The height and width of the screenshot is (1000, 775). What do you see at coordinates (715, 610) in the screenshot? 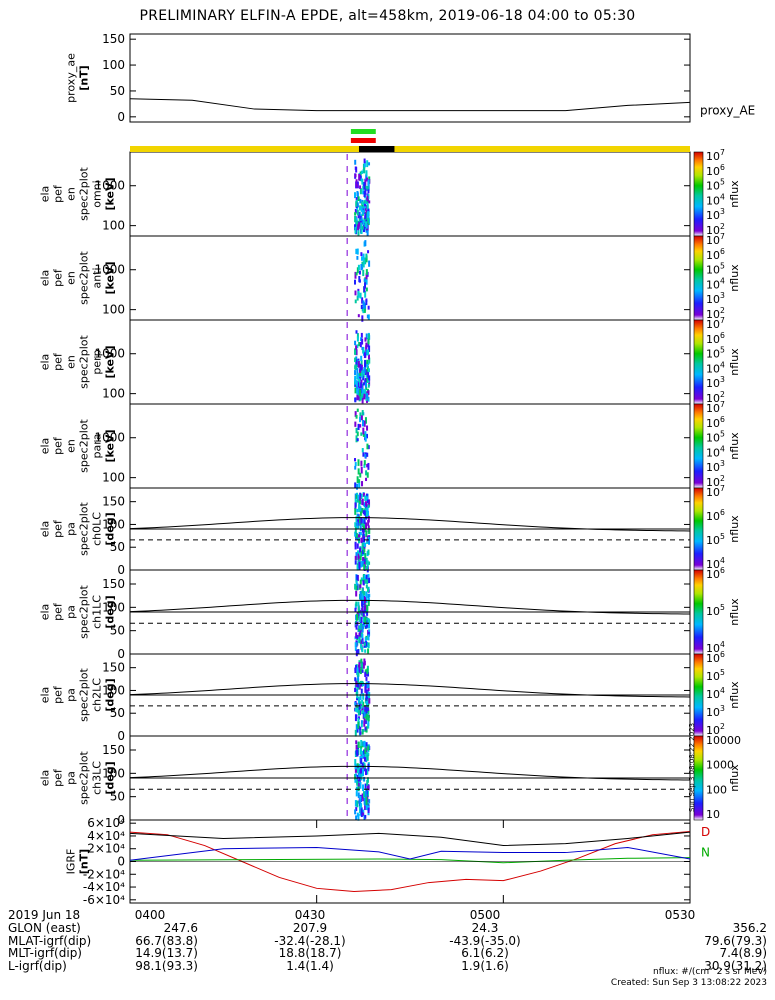
I see `zbar-tick-label: 10⁵` at bounding box center [715, 610].